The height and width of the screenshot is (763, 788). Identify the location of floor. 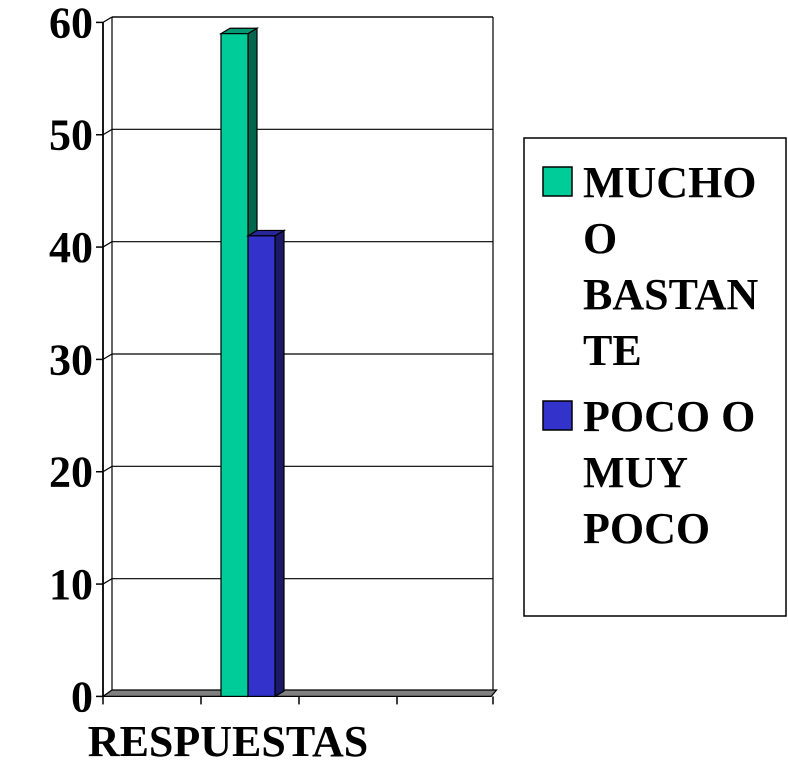
(299, 693).